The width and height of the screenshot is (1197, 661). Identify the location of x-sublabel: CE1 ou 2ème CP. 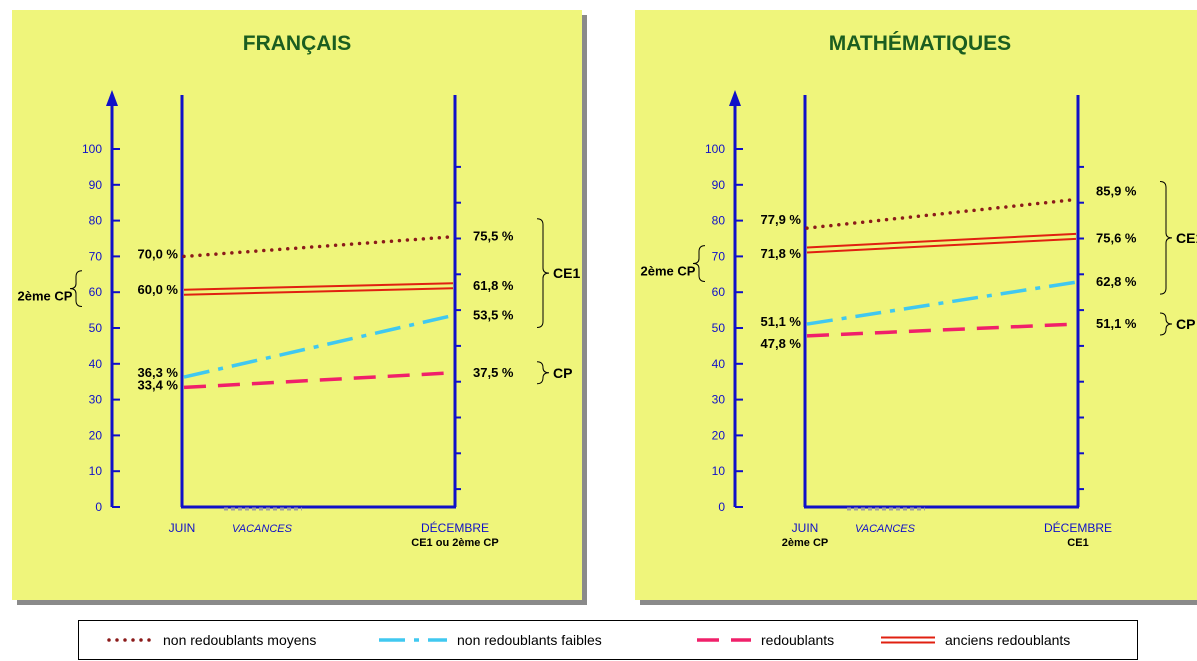
(454, 543).